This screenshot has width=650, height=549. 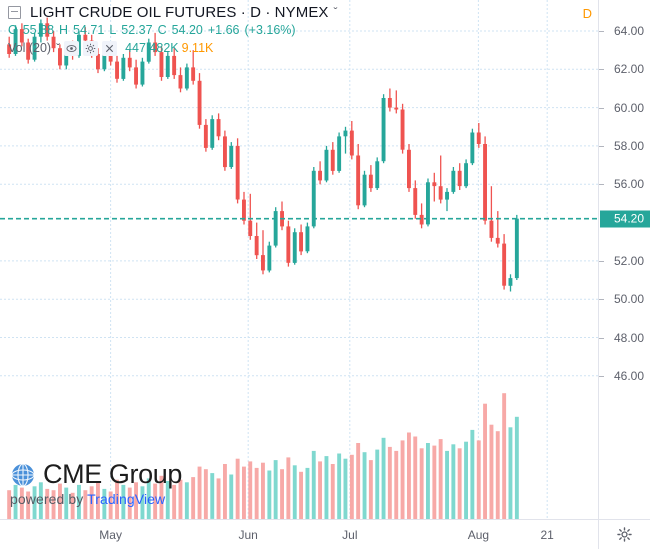 I want to click on chart-settings-button, so click(x=624, y=534).